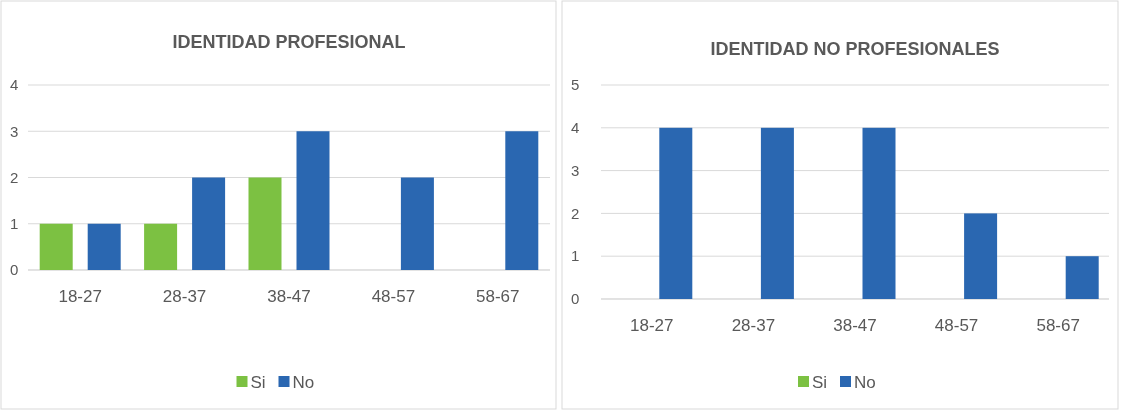  Describe the element at coordinates (289, 42) in the screenshot. I see `chart-title: IDENTIDAD PROFESIONAL` at that location.